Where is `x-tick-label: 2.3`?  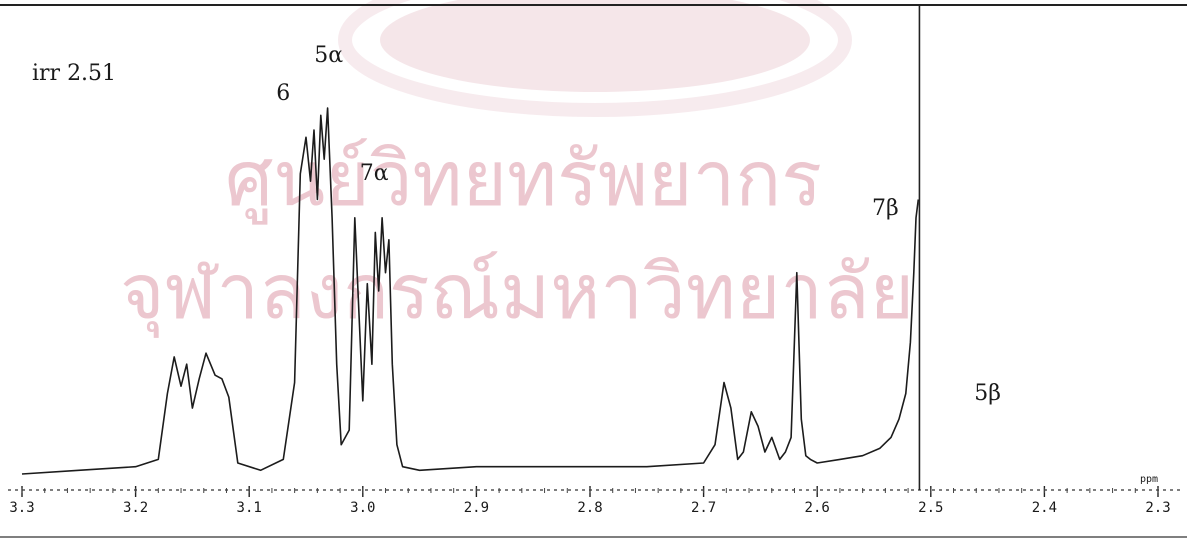
x-tick-label: 2.3 is located at coordinates (1157, 508).